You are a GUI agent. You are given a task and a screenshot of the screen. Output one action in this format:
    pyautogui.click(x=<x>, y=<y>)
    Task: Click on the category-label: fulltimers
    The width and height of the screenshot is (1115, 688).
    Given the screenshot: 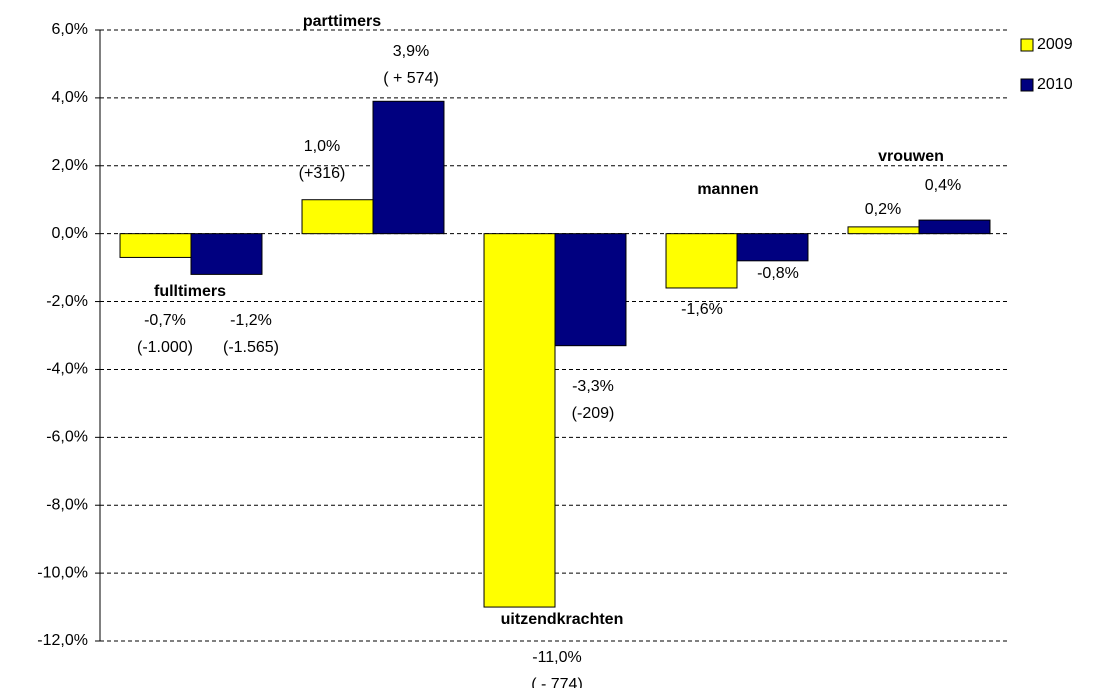 What is the action you would take?
    pyautogui.click(x=190, y=291)
    